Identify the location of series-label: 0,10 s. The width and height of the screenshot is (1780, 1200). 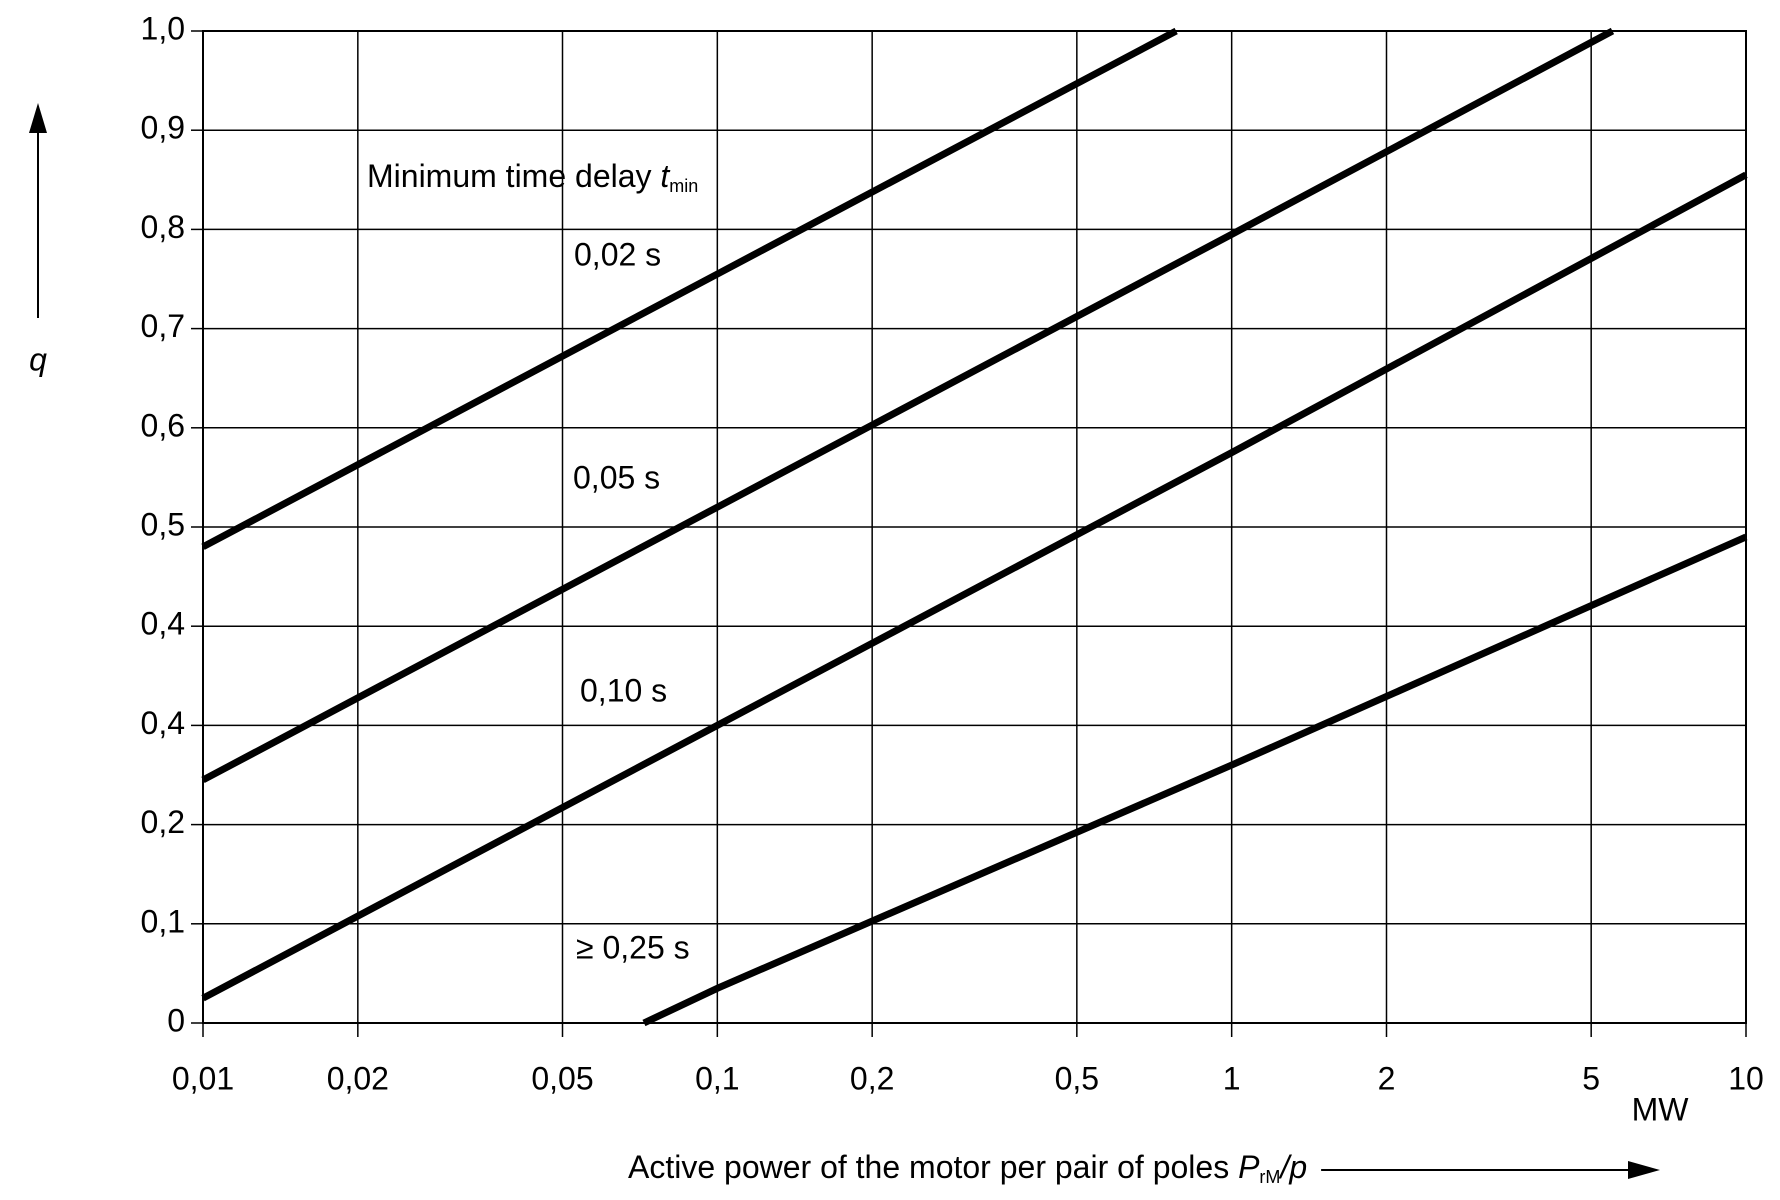
(623, 690).